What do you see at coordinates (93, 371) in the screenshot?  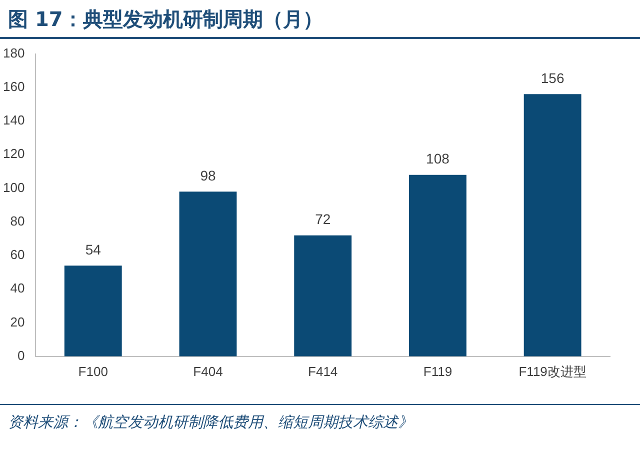 I see `x-tick-label: F100` at bounding box center [93, 371].